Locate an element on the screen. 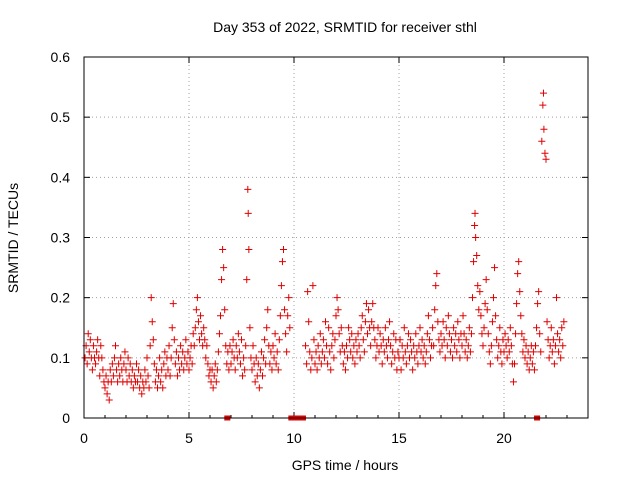 Image resolution: width=640 pixels, height=480 pixels. x-tick-label: 10 is located at coordinates (294, 438).